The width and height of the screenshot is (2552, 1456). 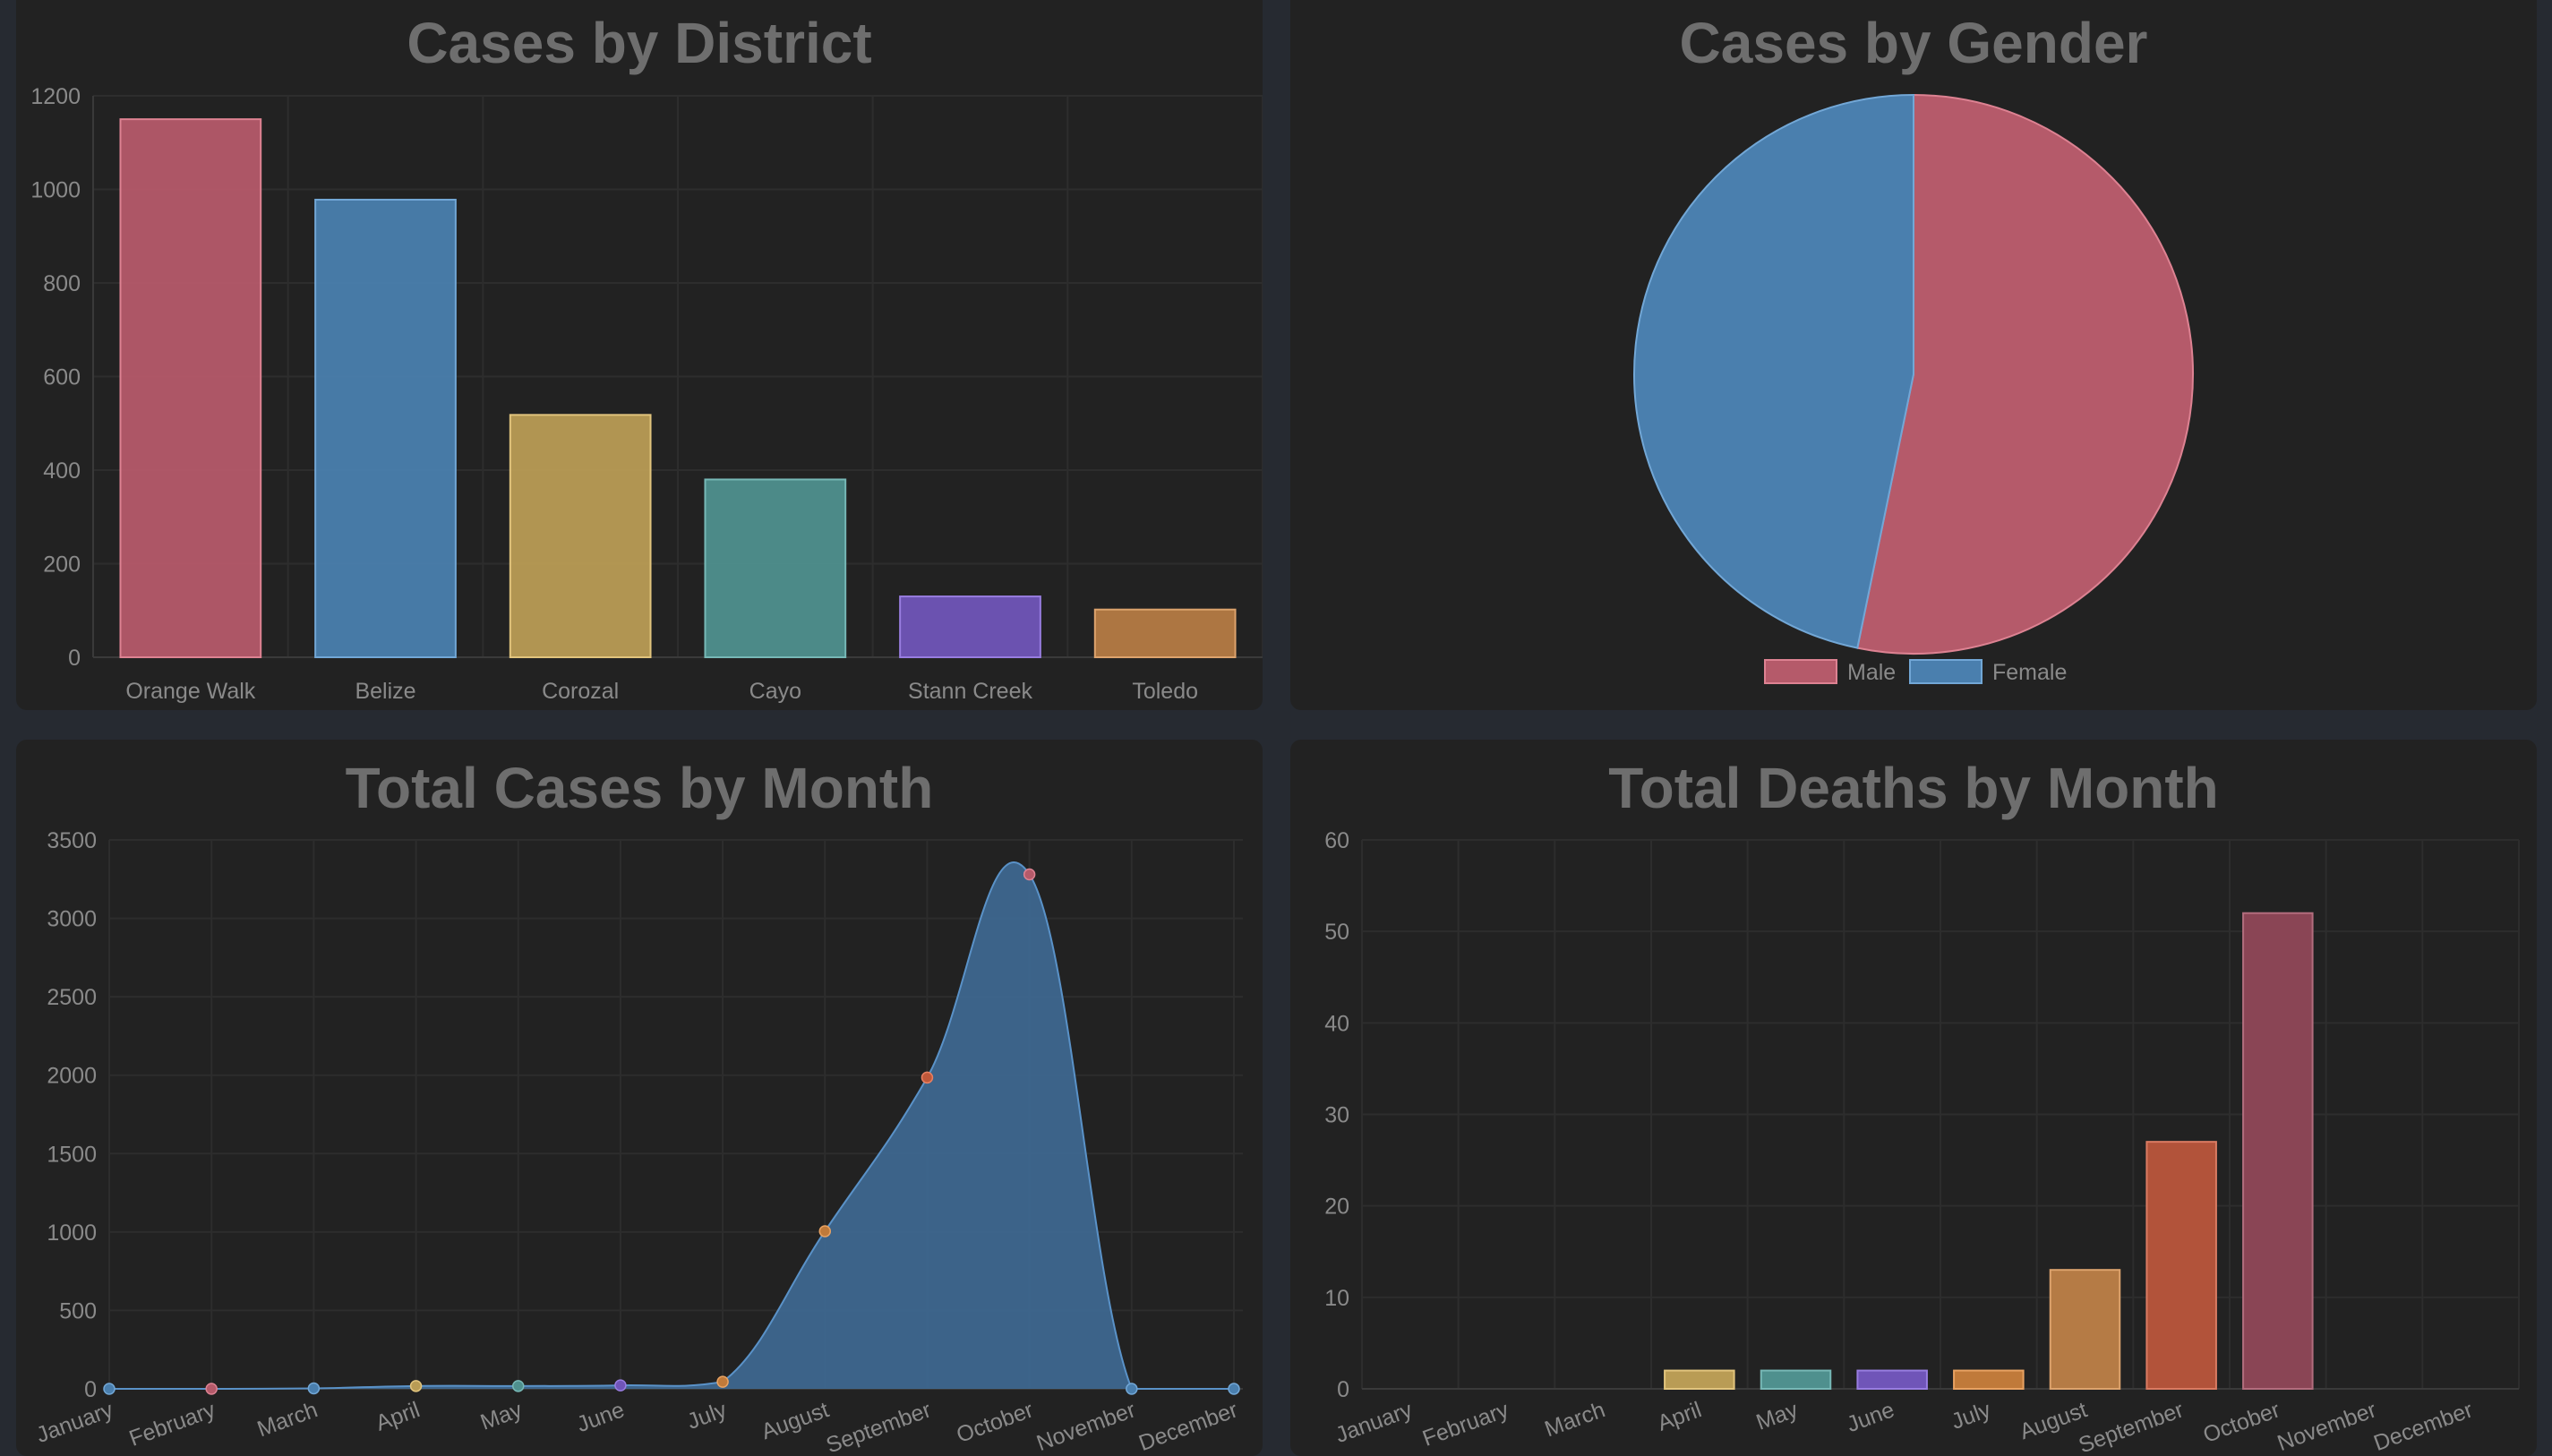 What do you see at coordinates (72, 840) in the screenshot?
I see `y-tick-label: 3500` at bounding box center [72, 840].